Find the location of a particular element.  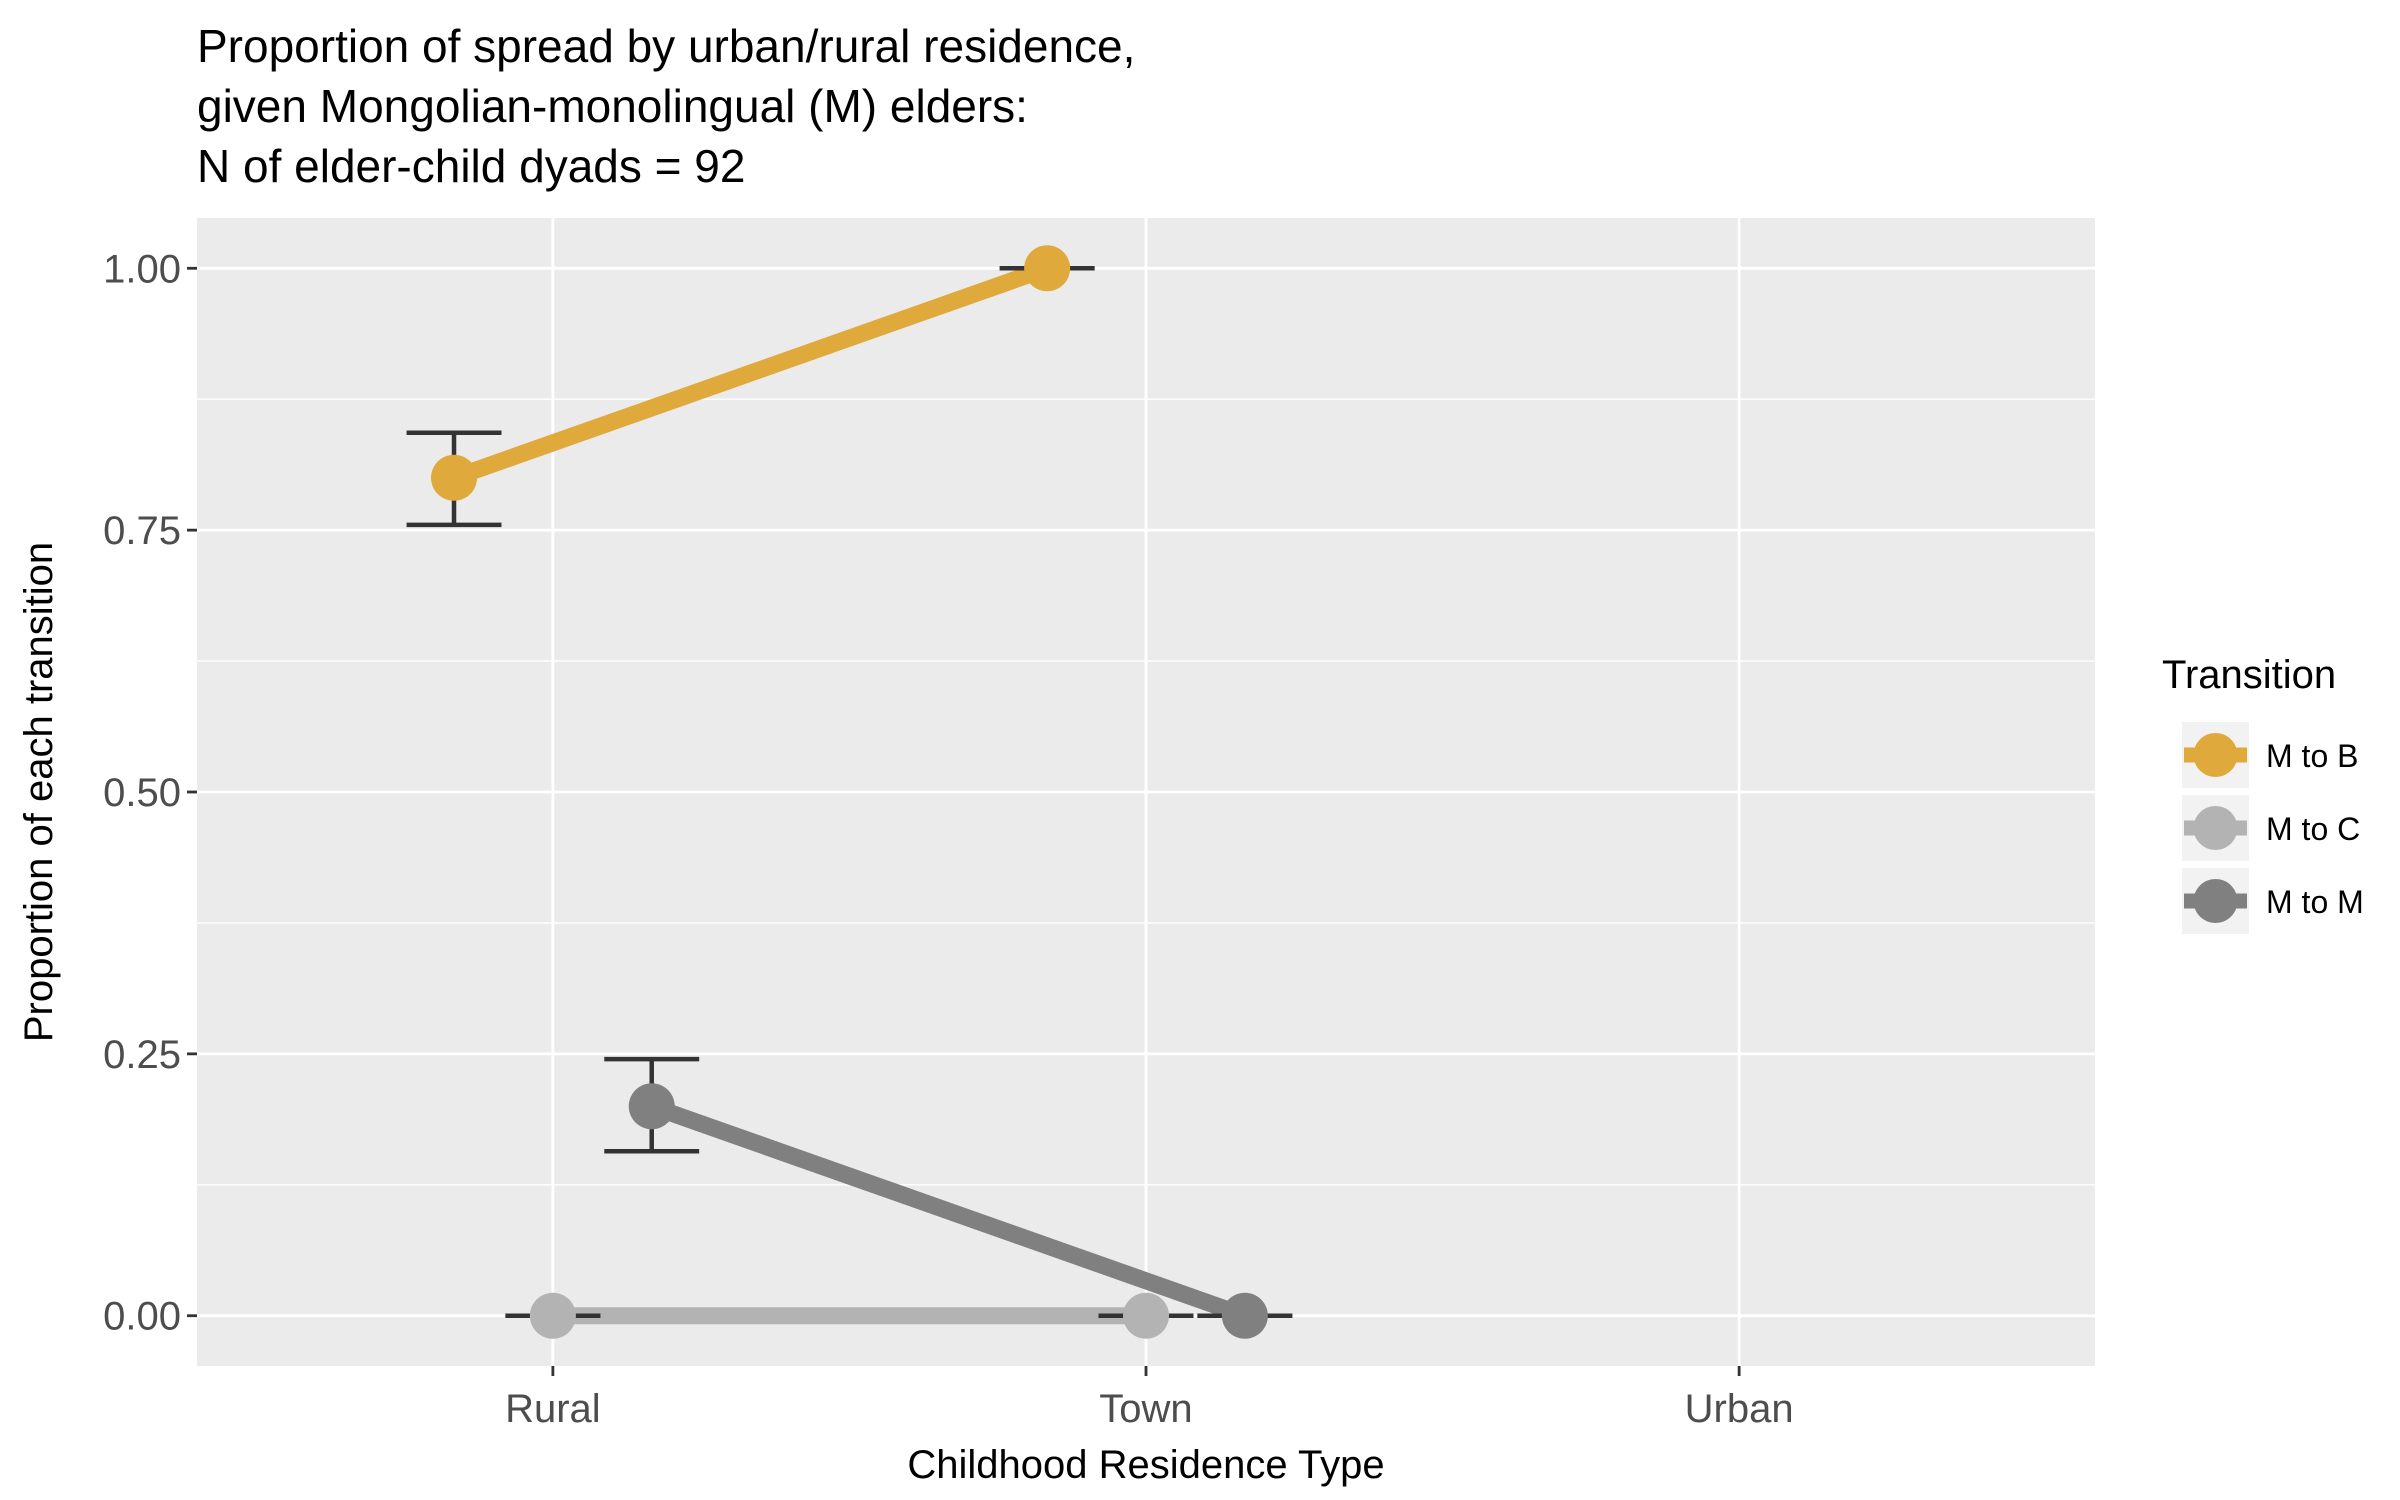

x-tick-label: Town is located at coordinates (1145, 1409).